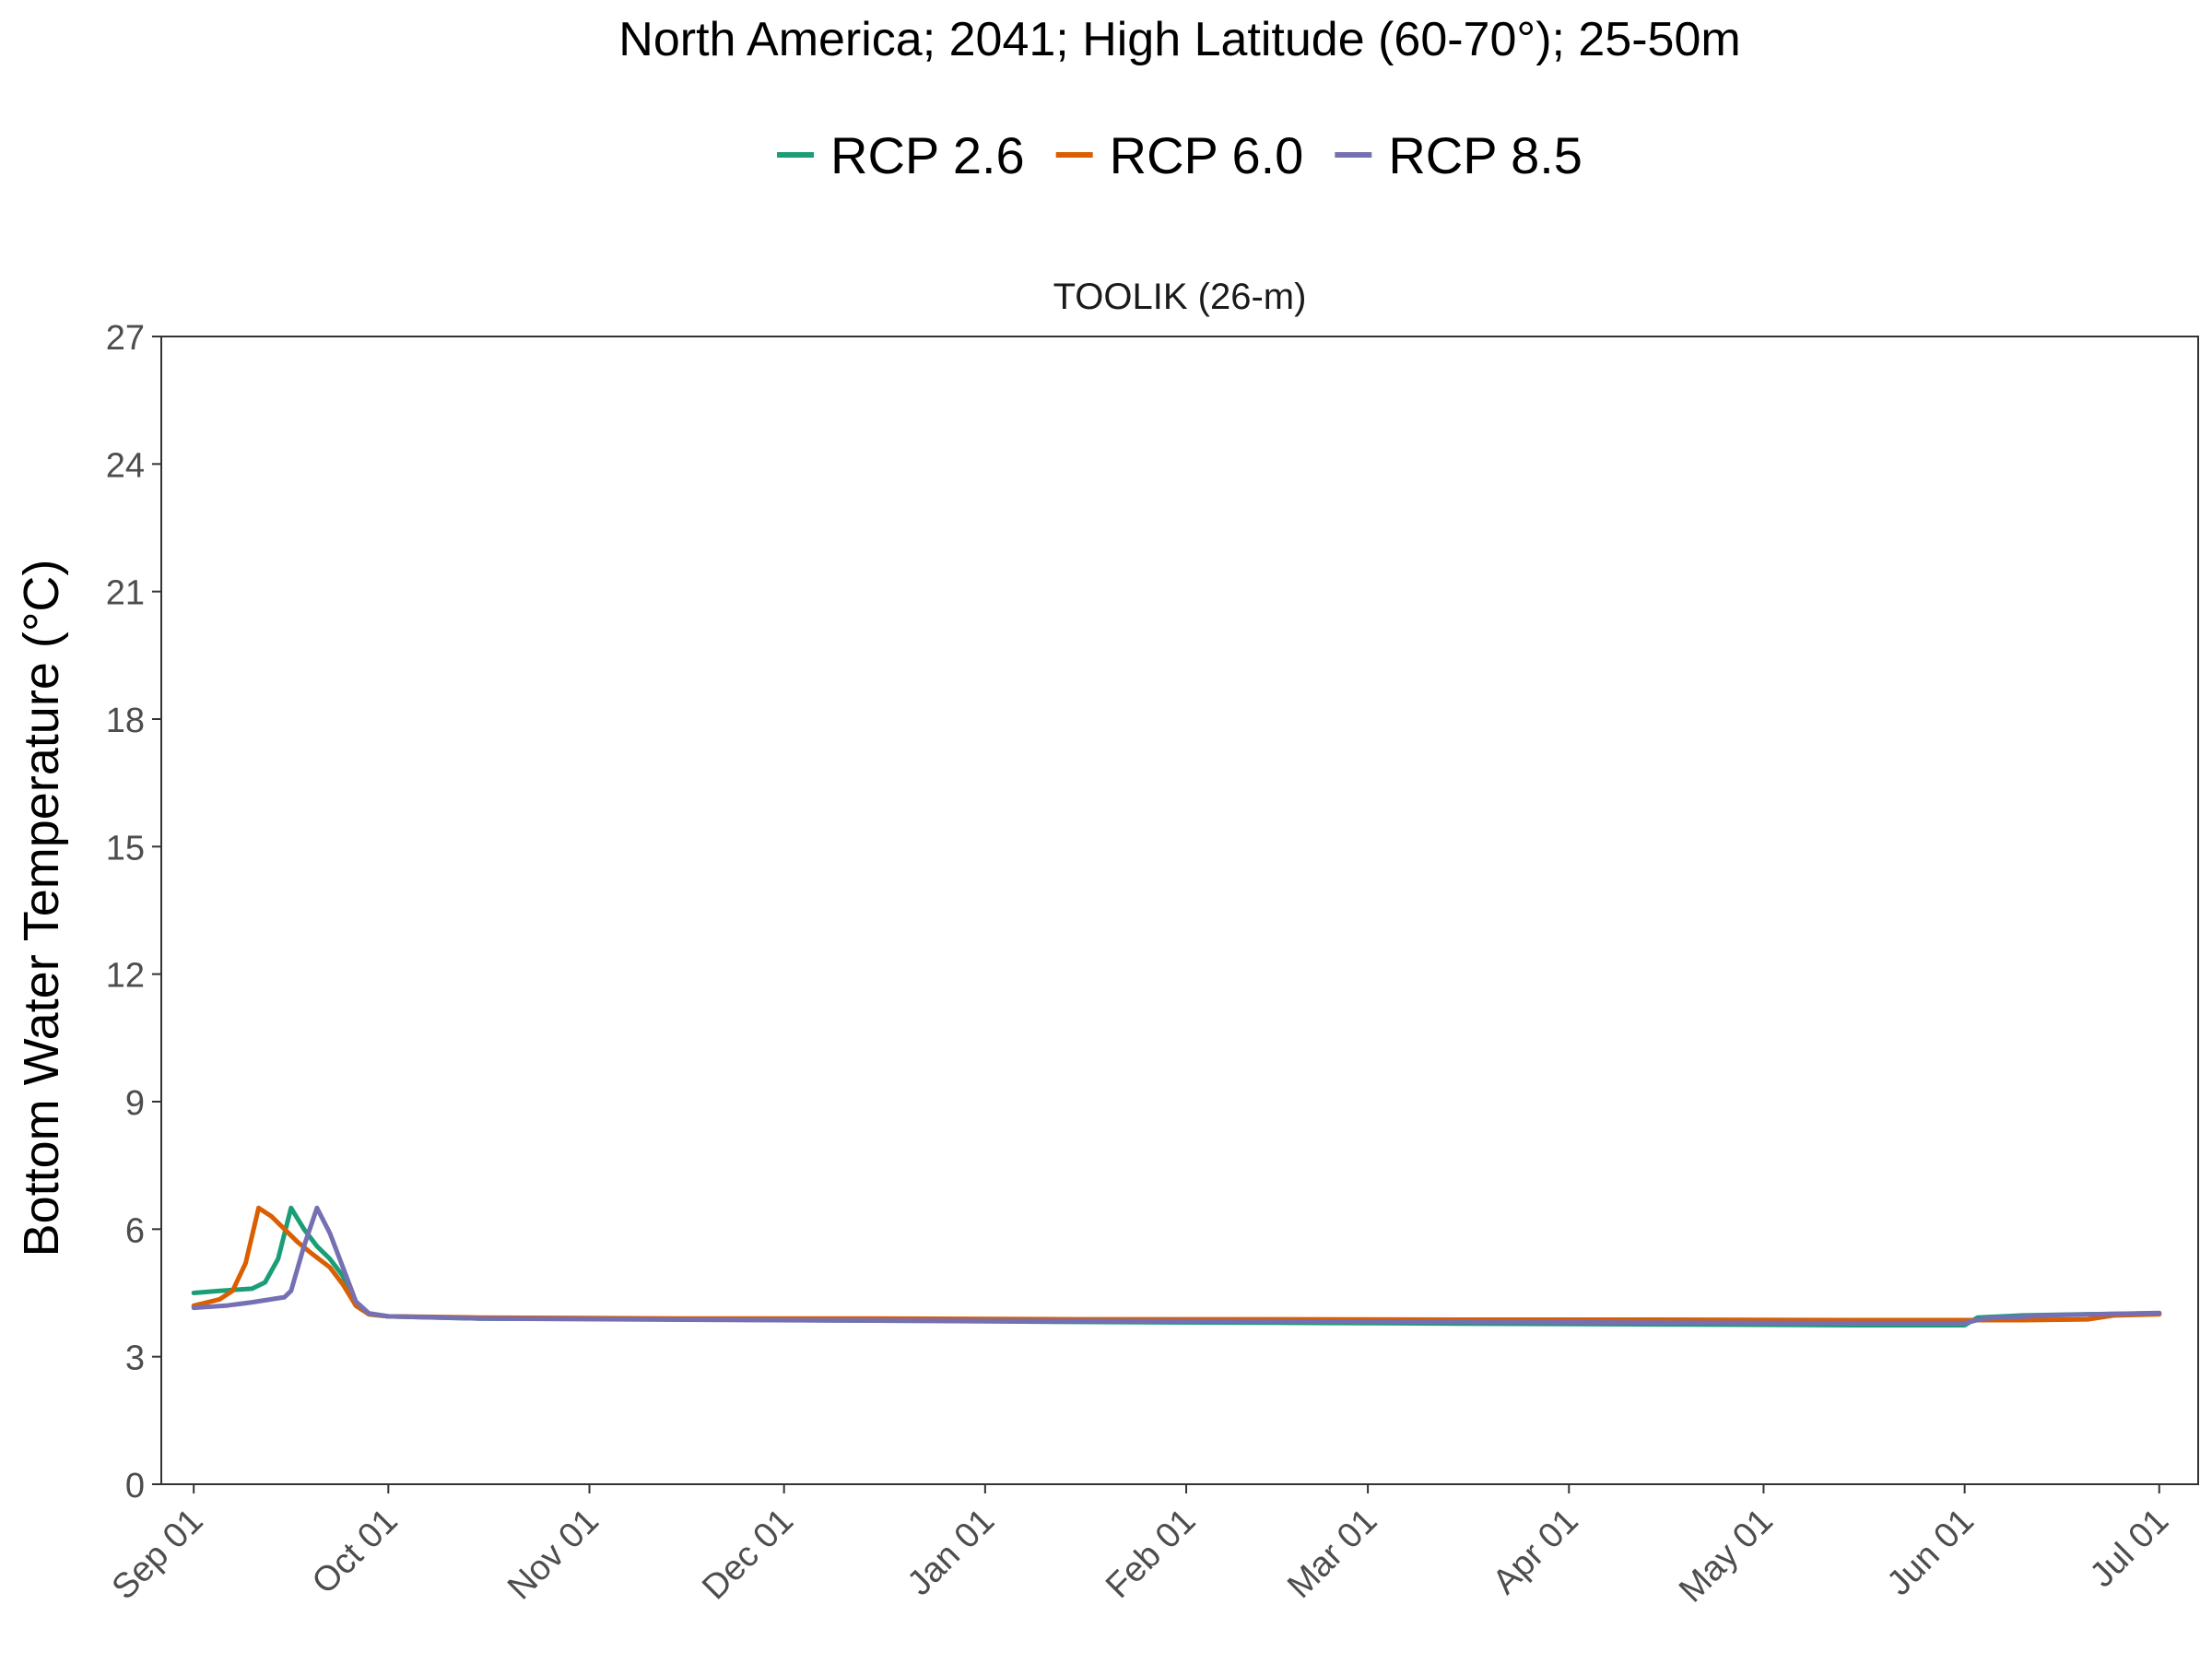 The image size is (2212, 1664). What do you see at coordinates (133, 912) in the screenshot?
I see `y-axis: 0 3 6 9 12 15 18 21 24 27` at bounding box center [133, 912].